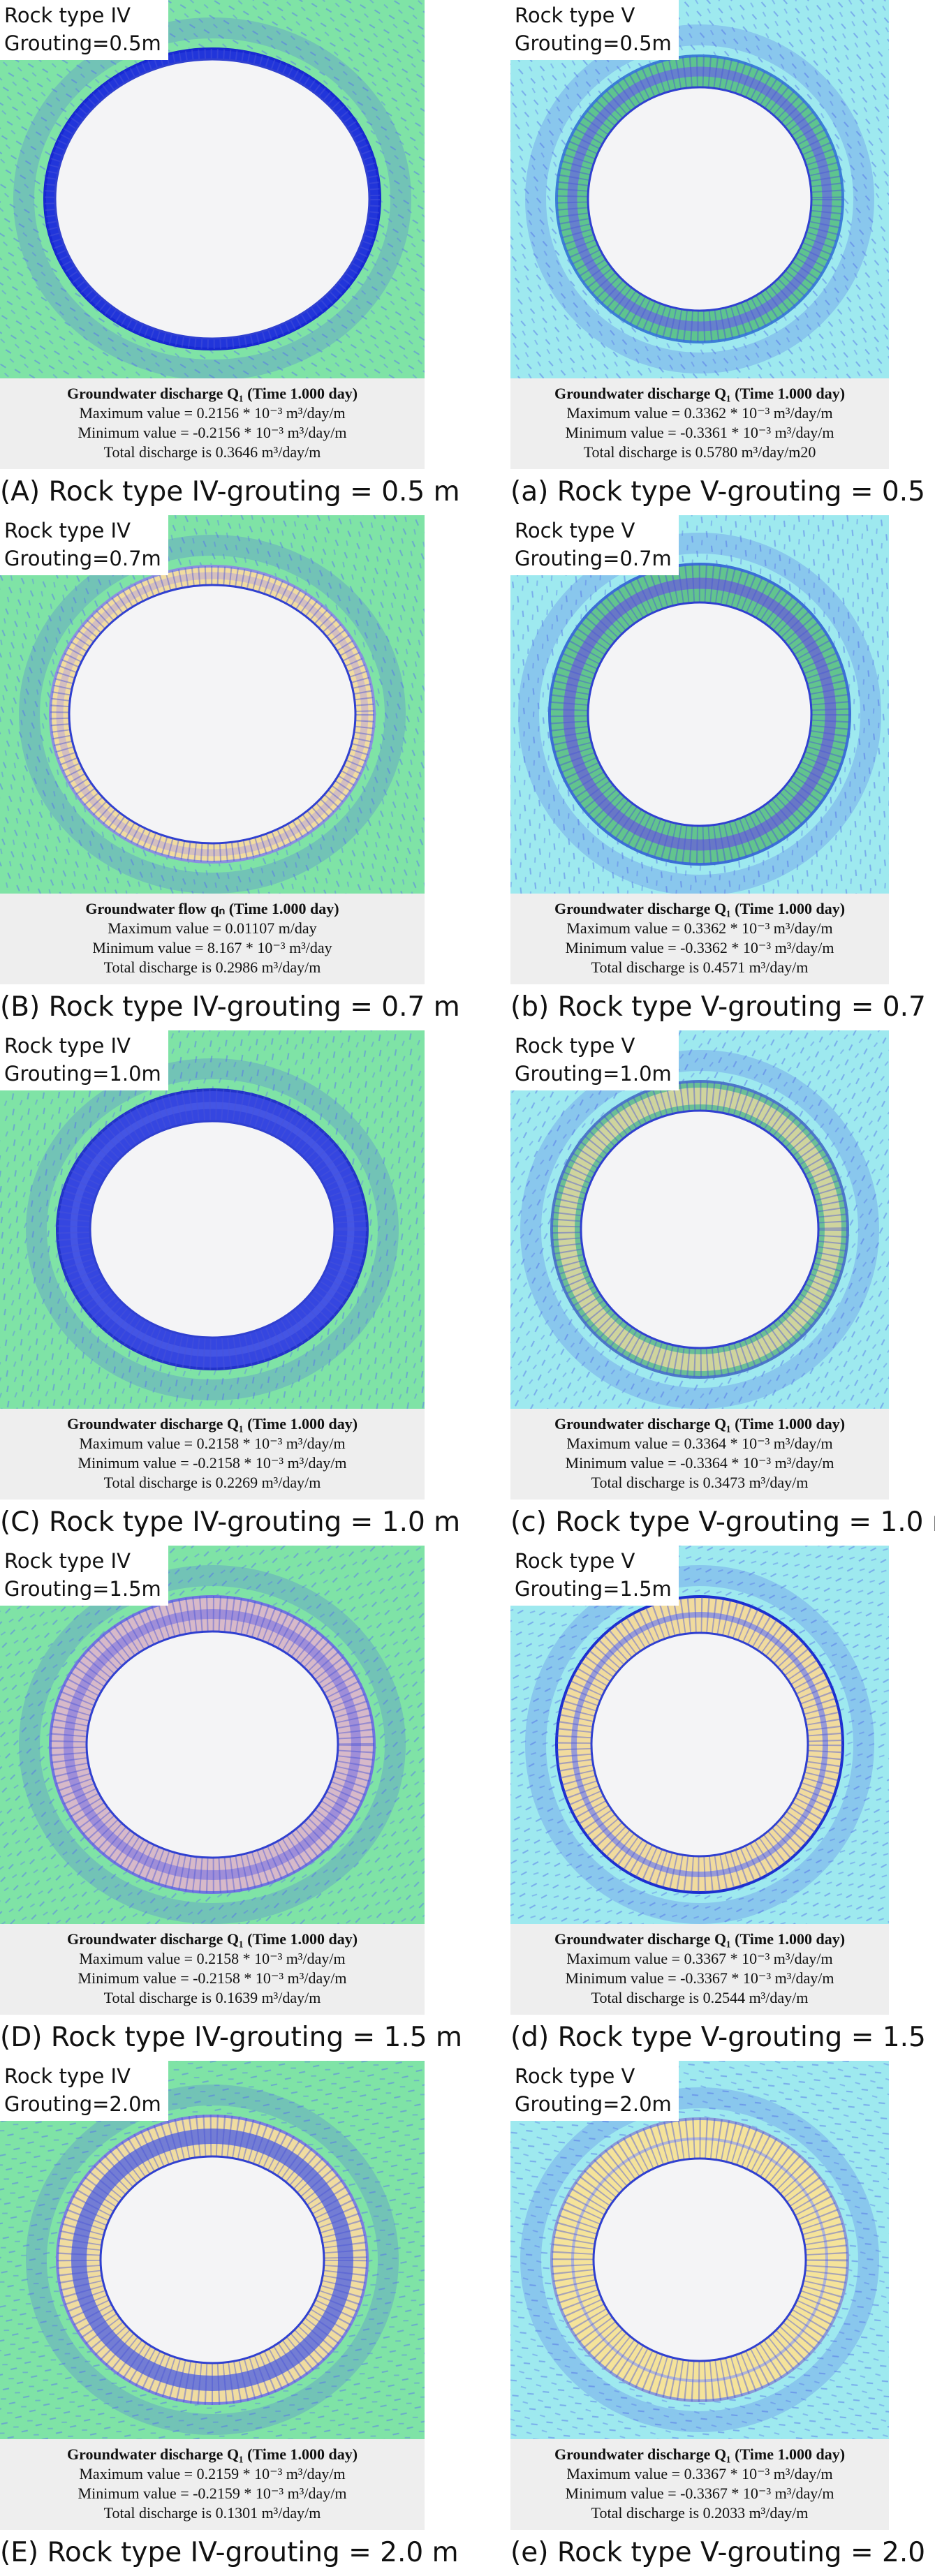 This screenshot has height=2576, width=935. I want to click on caption-total: Total discharge is 0.2544 m³/day/m, so click(700, 1997).